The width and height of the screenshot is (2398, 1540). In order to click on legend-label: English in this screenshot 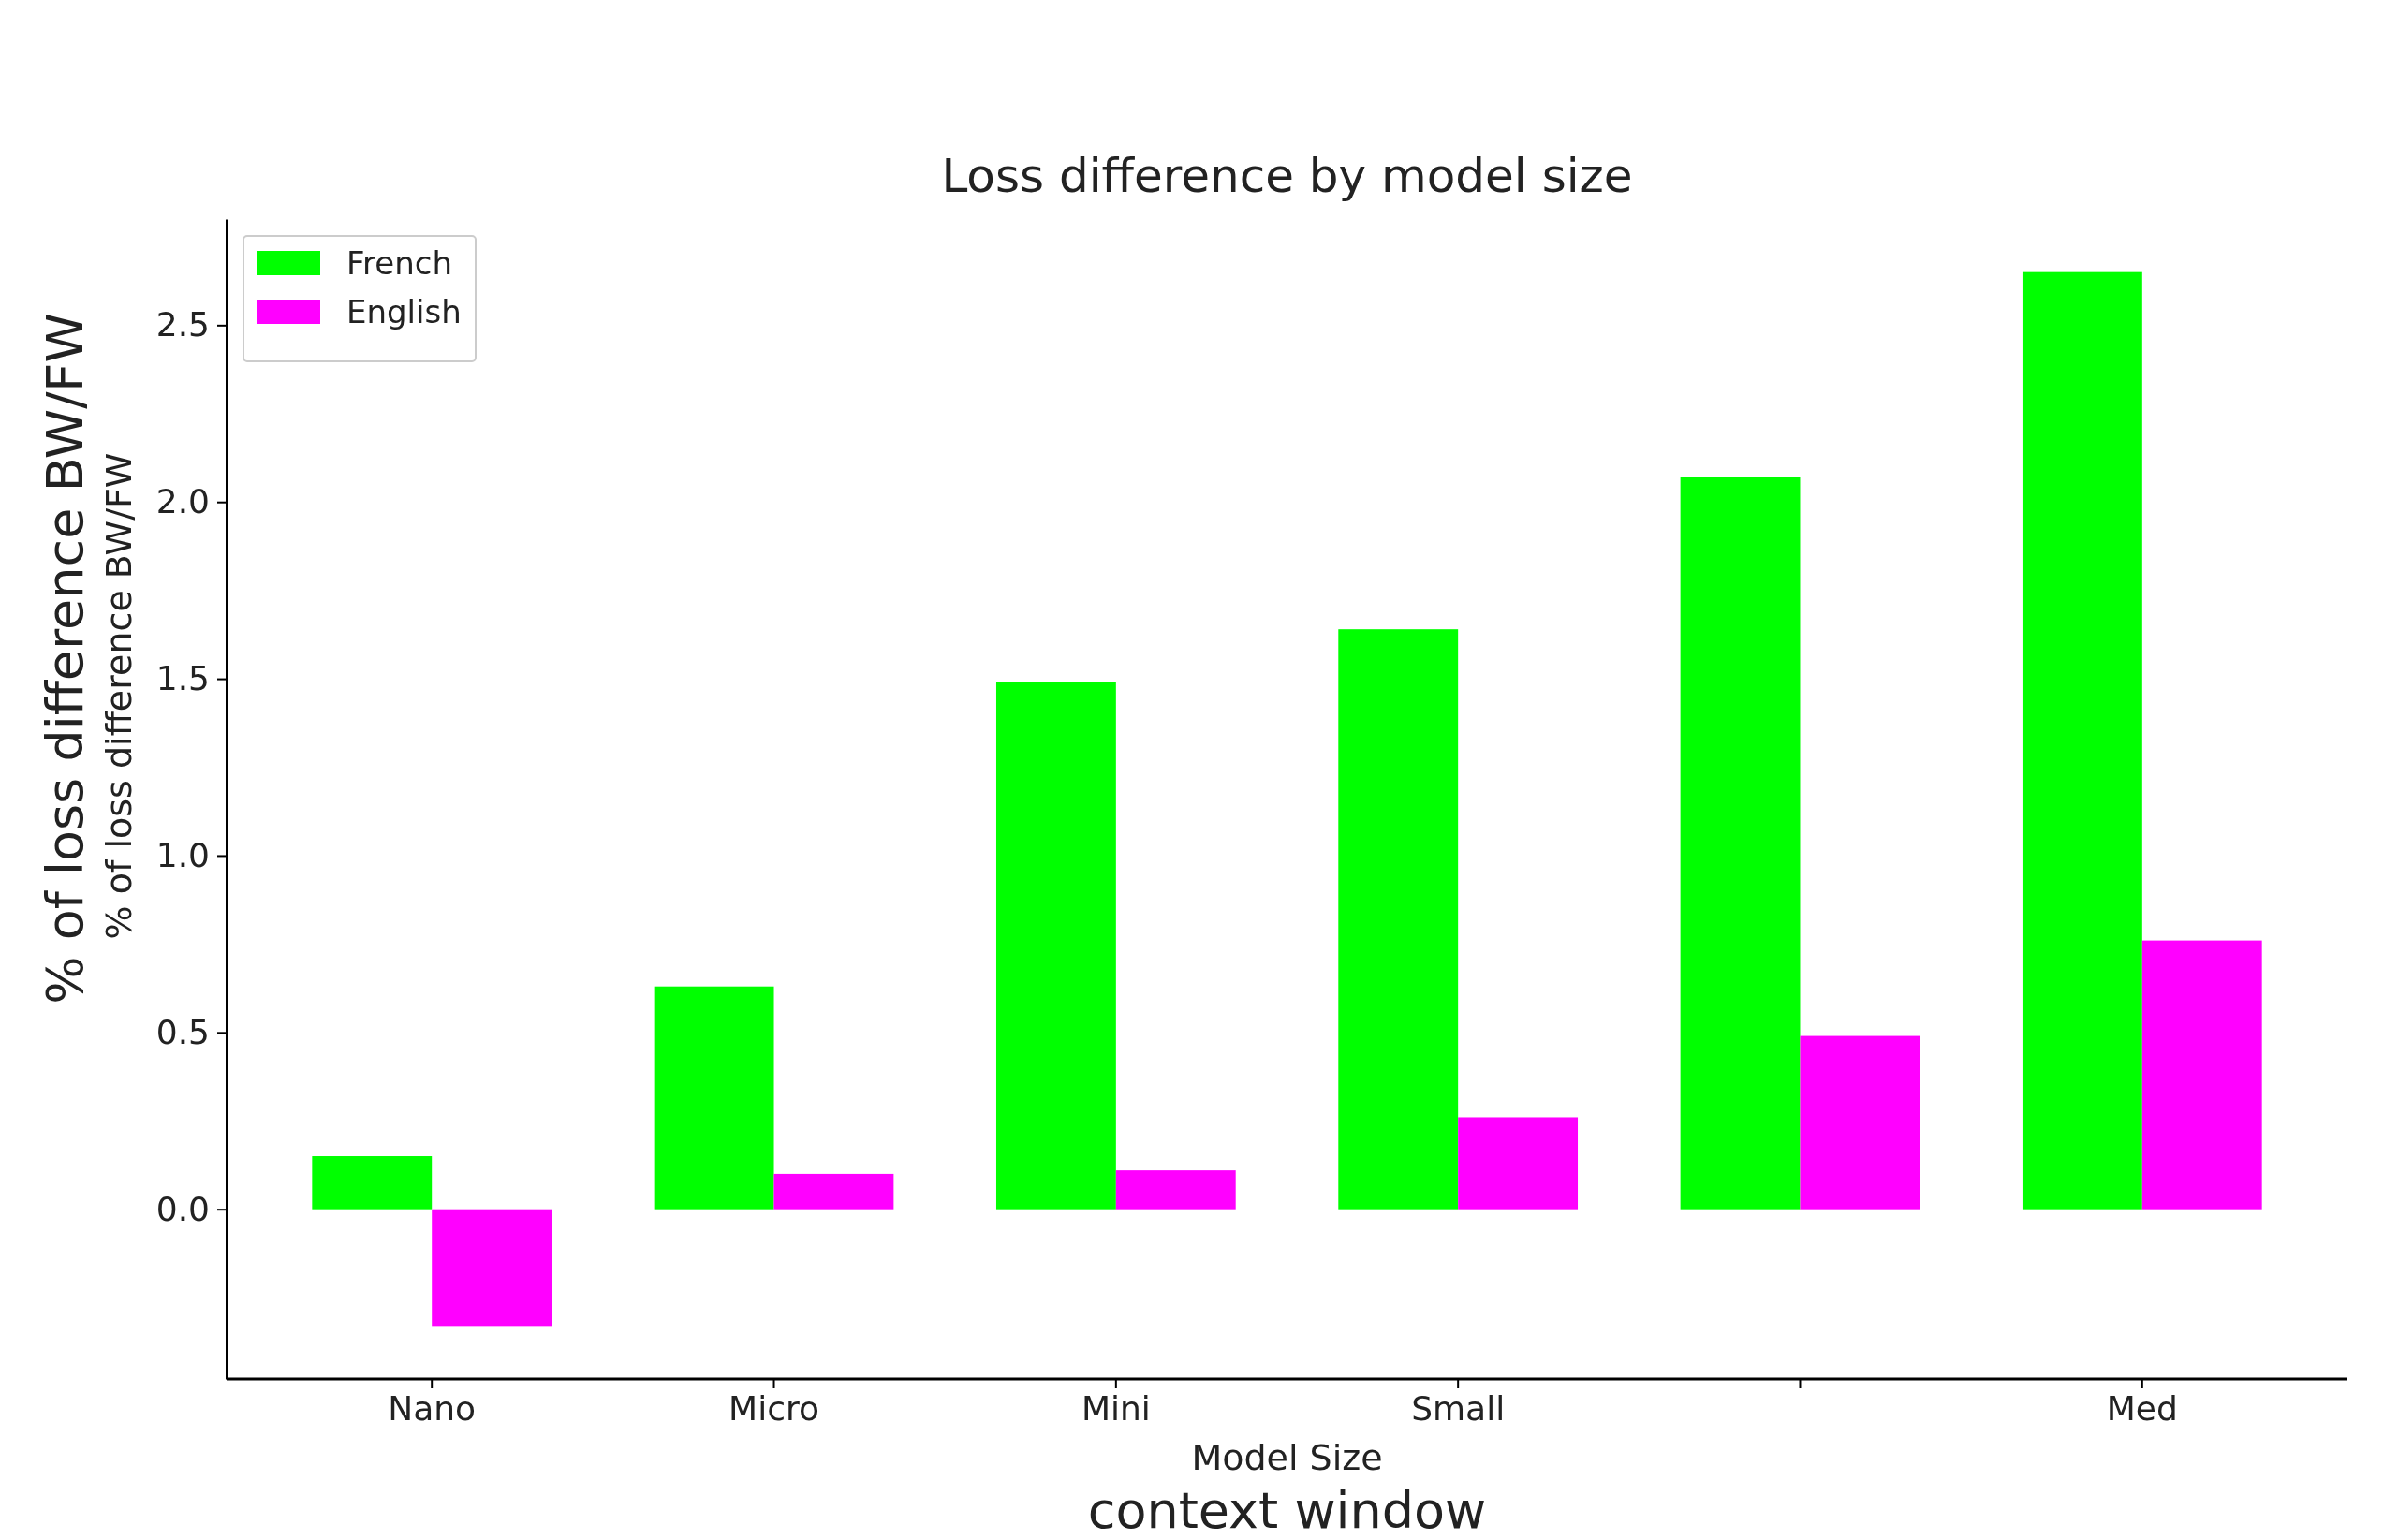, I will do `click(404, 311)`.